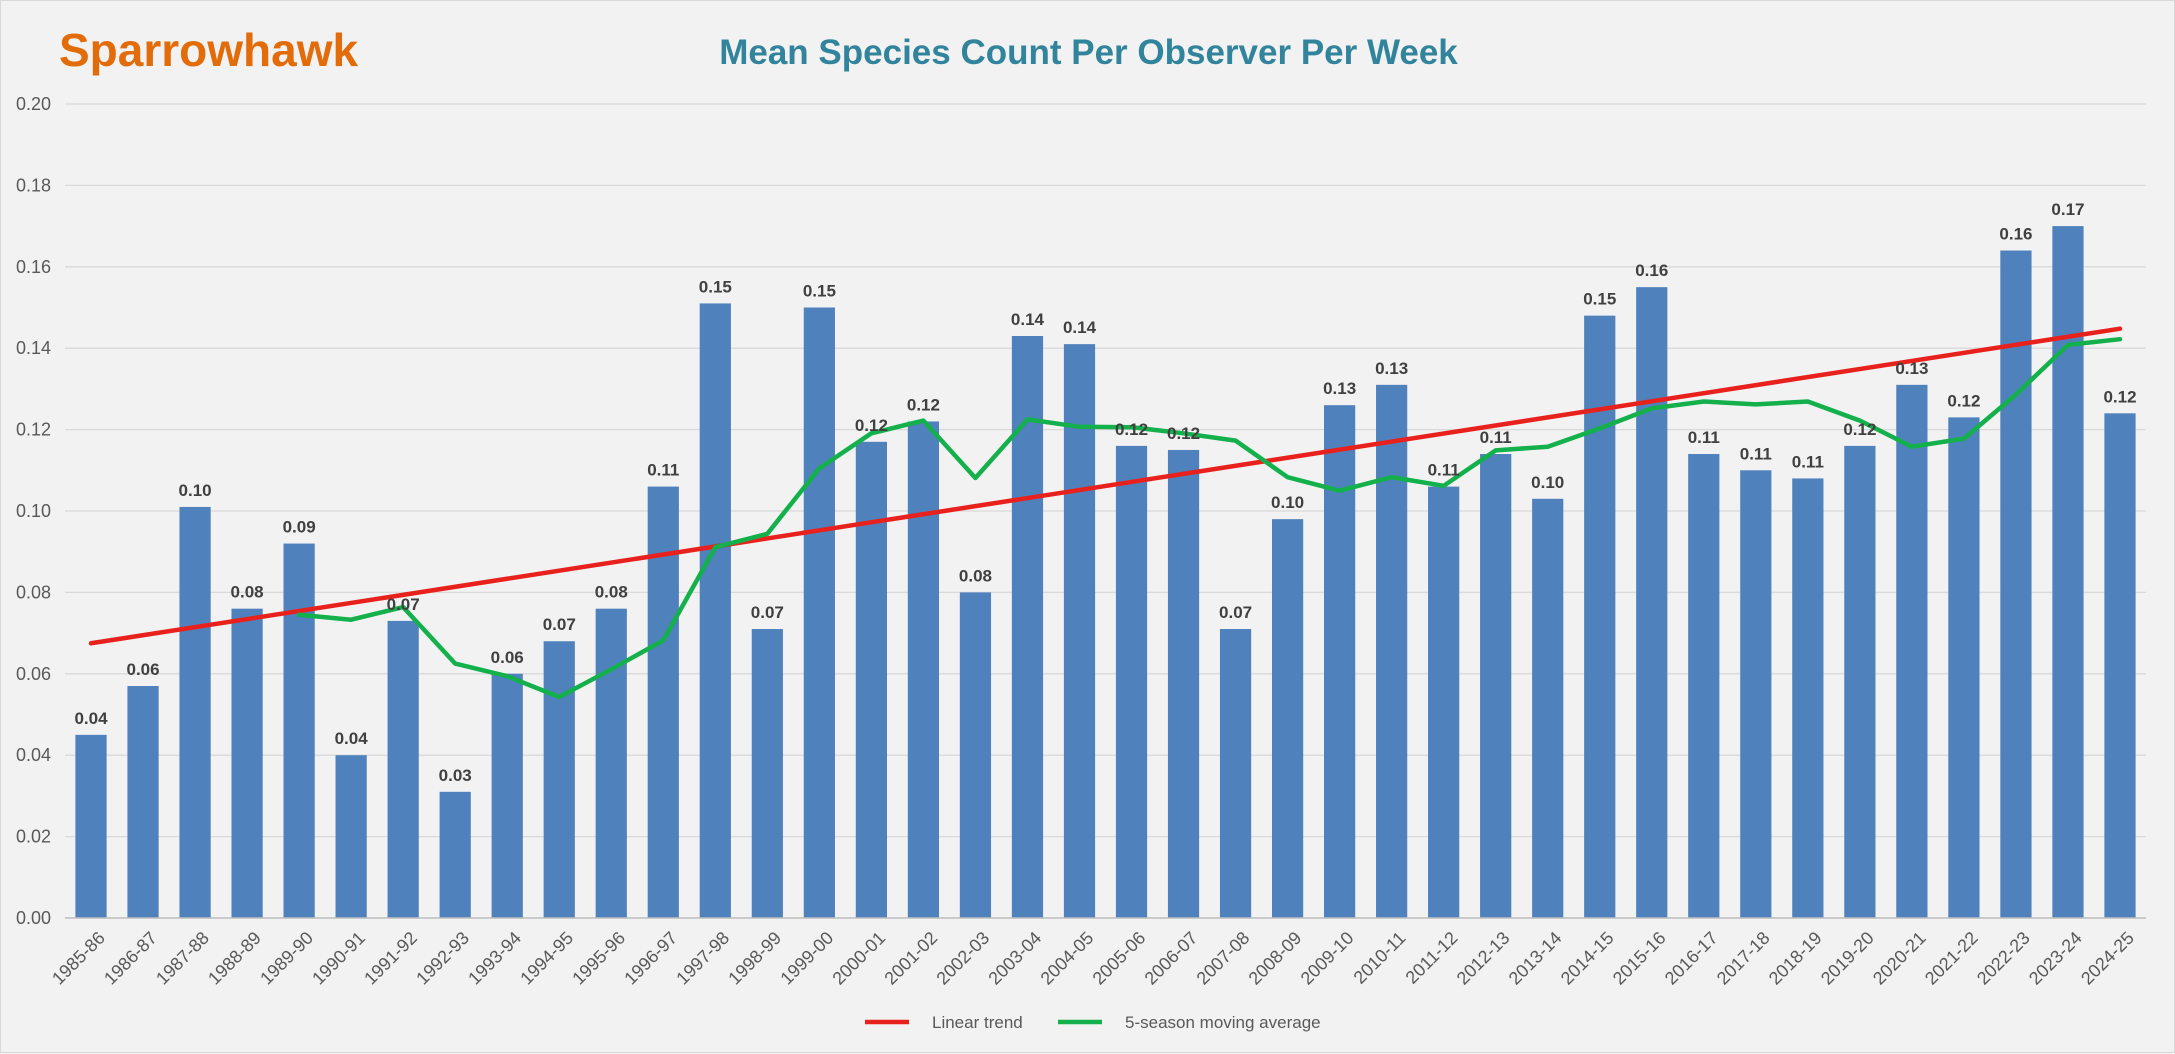  What do you see at coordinates (33, 267) in the screenshot?
I see `y-tick-label: 0.16` at bounding box center [33, 267].